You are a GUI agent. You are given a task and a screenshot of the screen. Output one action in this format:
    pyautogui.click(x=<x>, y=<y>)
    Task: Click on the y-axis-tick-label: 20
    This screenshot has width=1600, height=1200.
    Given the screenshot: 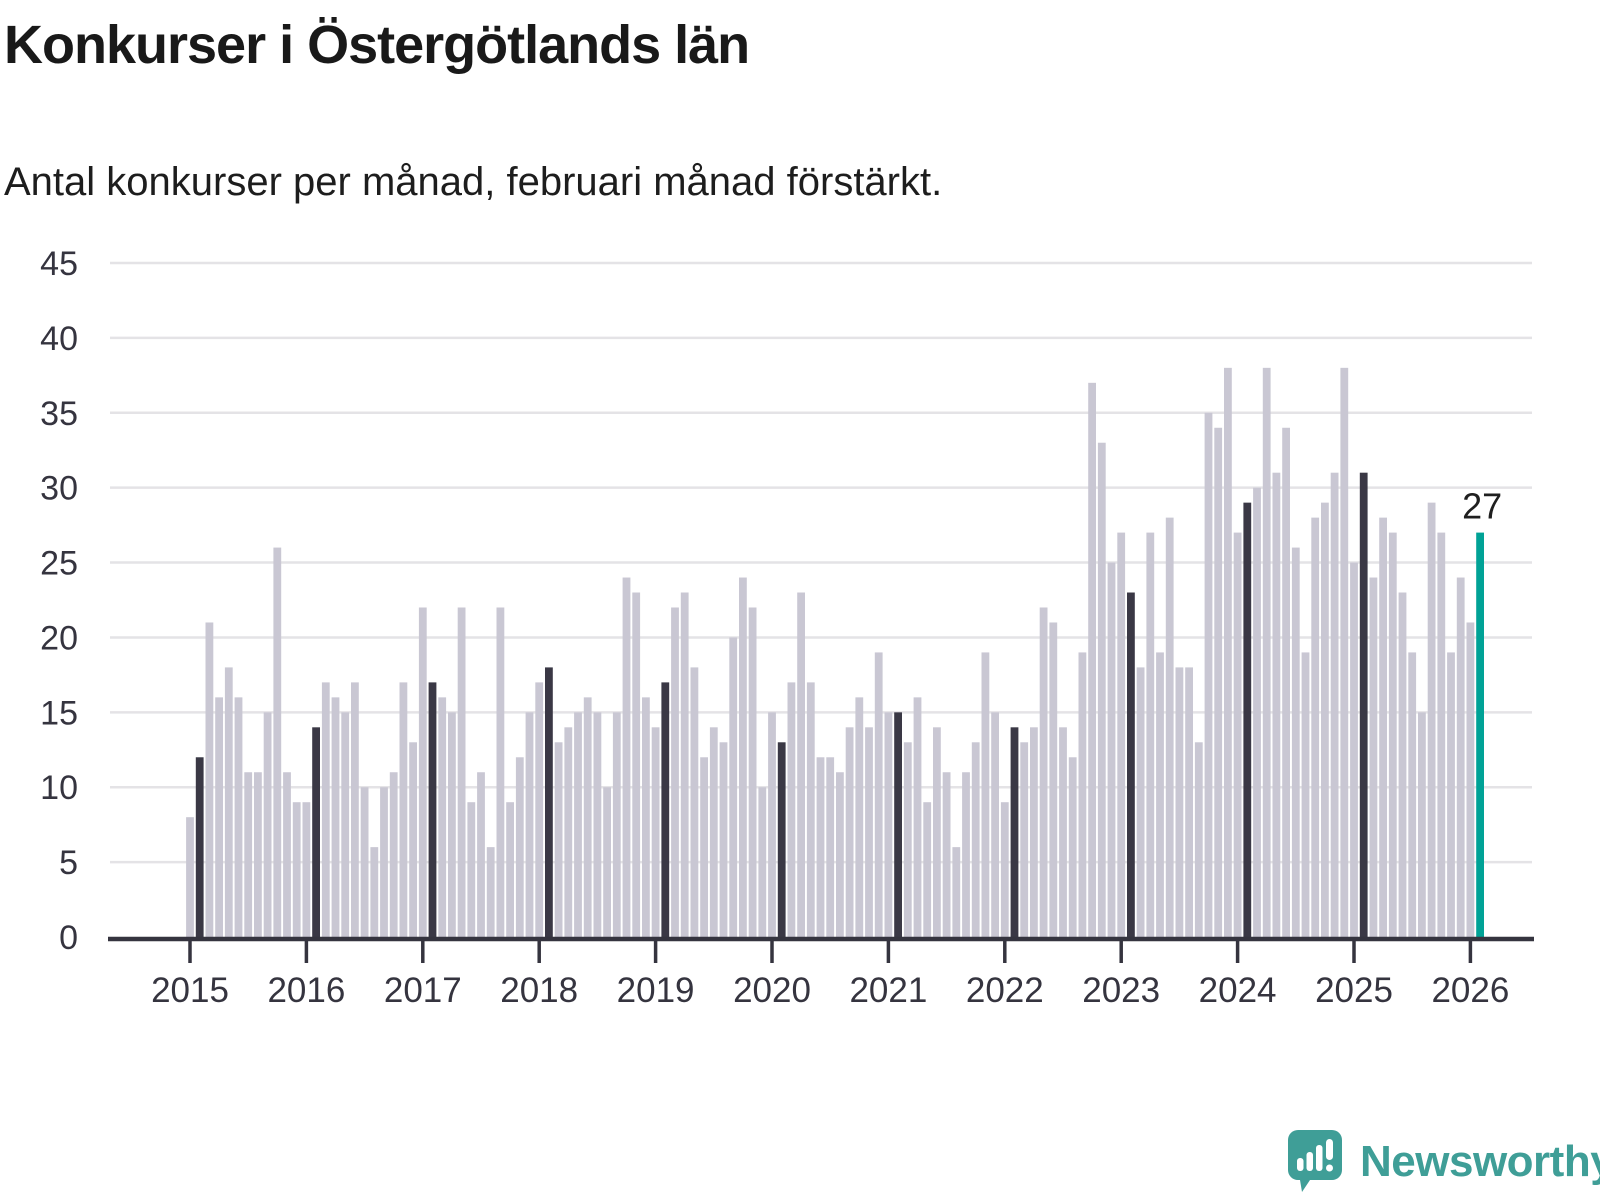 What is the action you would take?
    pyautogui.click(x=59, y=638)
    